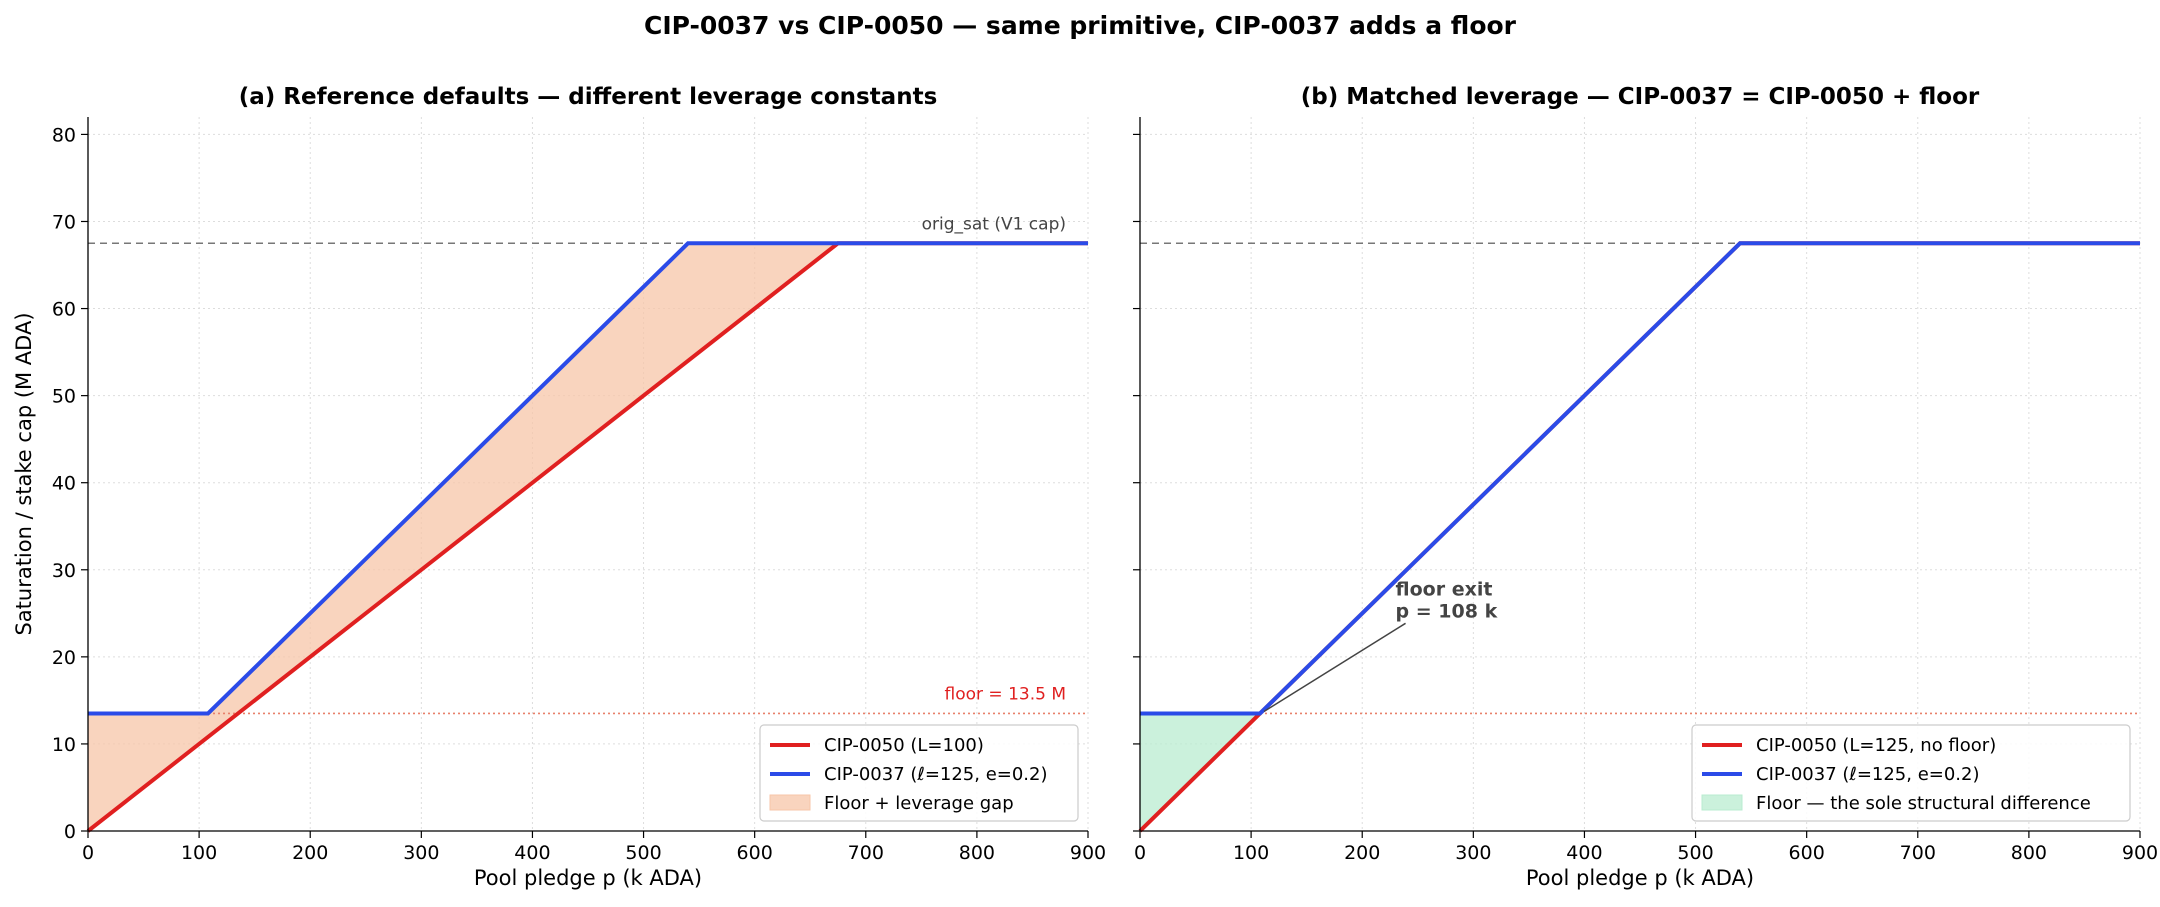 Image resolution: width=2160 pixels, height=907 pixels. I want to click on y-tick-label: 30, so click(64, 571).